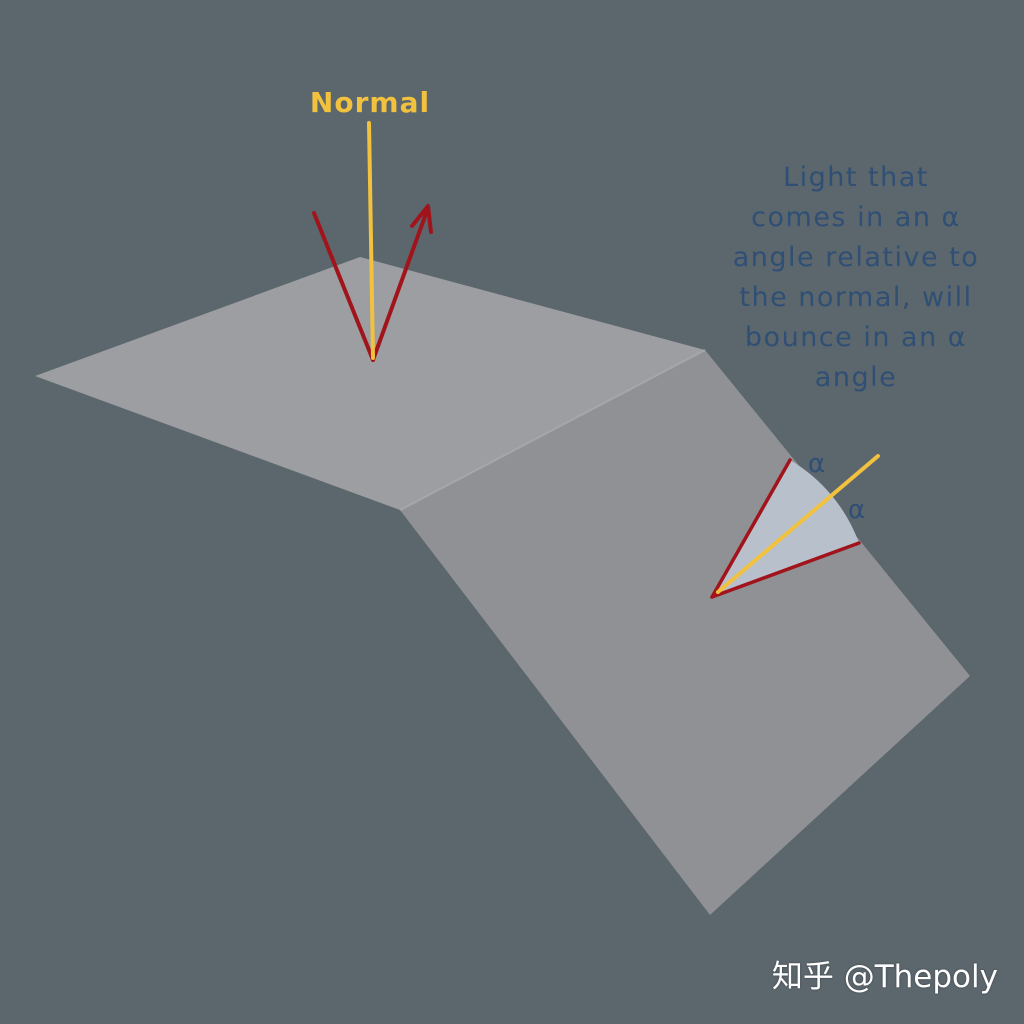 Image resolution: width=1024 pixels, height=1024 pixels. I want to click on normal-label: Normal, so click(370, 102).